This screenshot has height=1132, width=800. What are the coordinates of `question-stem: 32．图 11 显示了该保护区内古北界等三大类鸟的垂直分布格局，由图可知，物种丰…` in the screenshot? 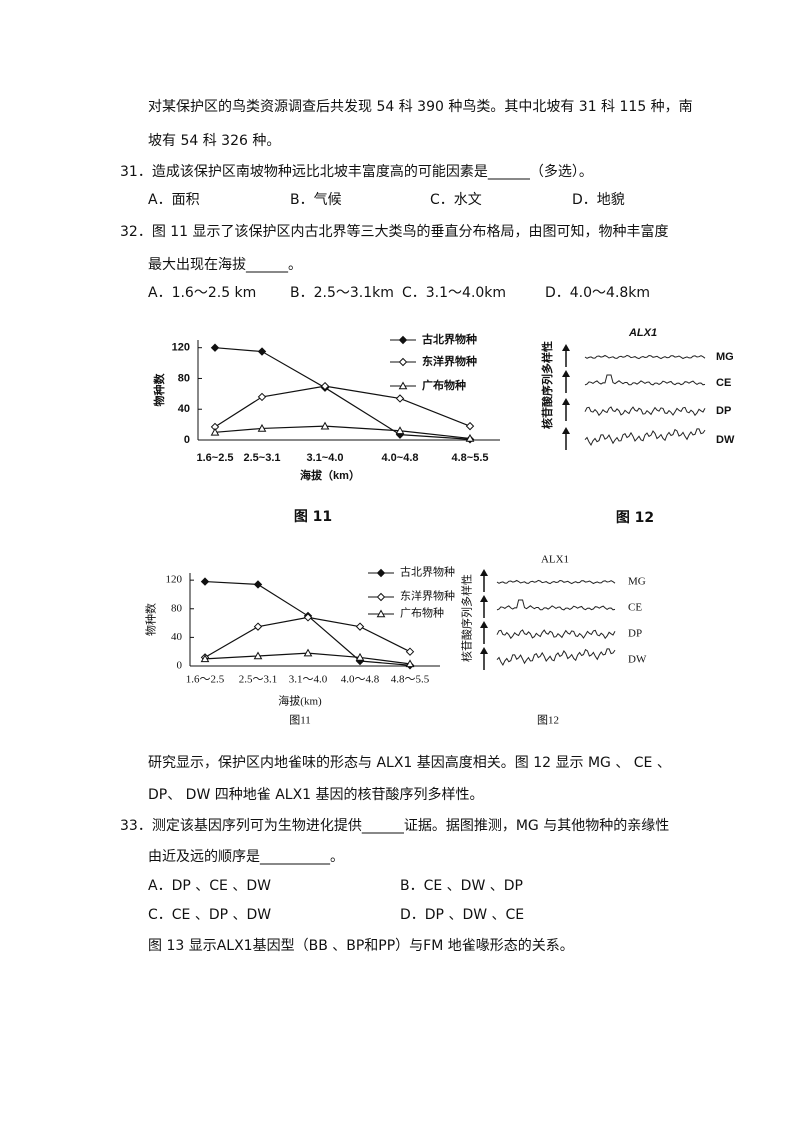 It's located at (394, 231).